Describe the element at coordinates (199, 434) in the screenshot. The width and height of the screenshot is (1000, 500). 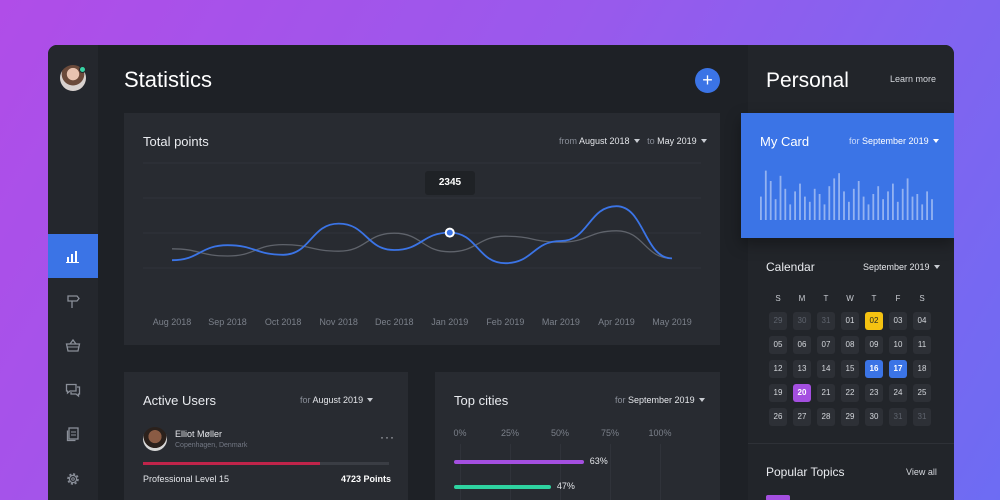
I see `user-name: Elliot Møller` at that location.